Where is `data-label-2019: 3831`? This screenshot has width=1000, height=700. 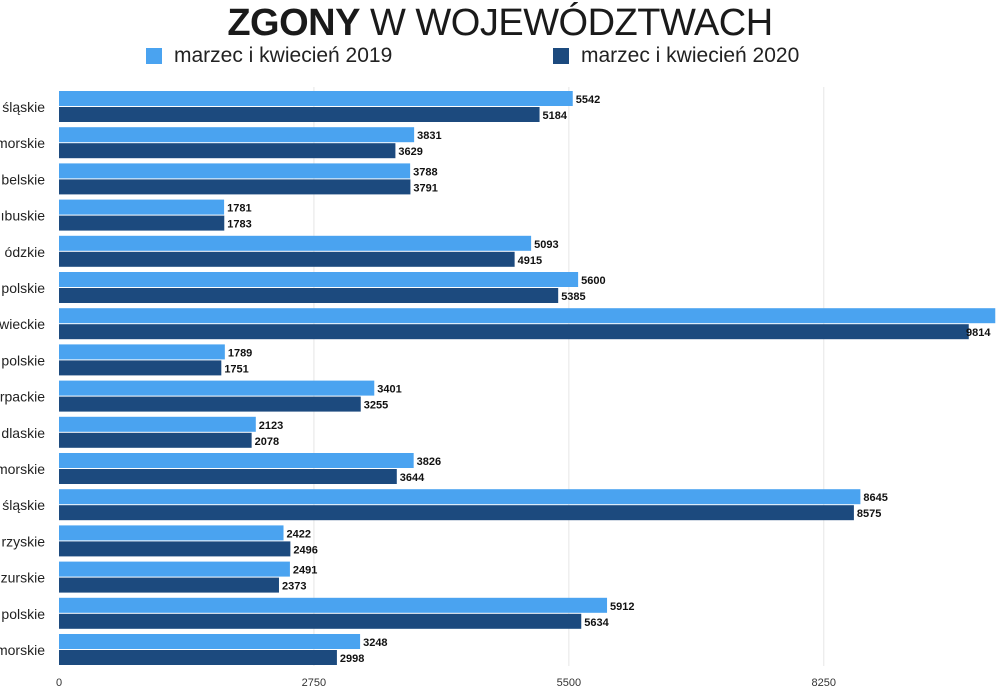
data-label-2019: 3831 is located at coordinates (429, 136).